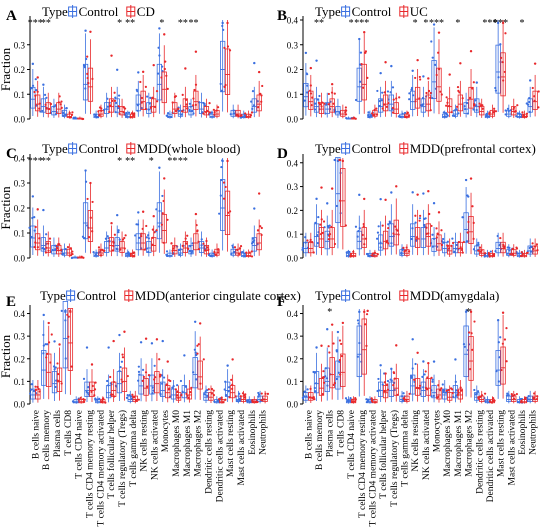 This screenshot has width=550, height=532. I want to click on y-tick-label: 0.2, so click(292, 211).